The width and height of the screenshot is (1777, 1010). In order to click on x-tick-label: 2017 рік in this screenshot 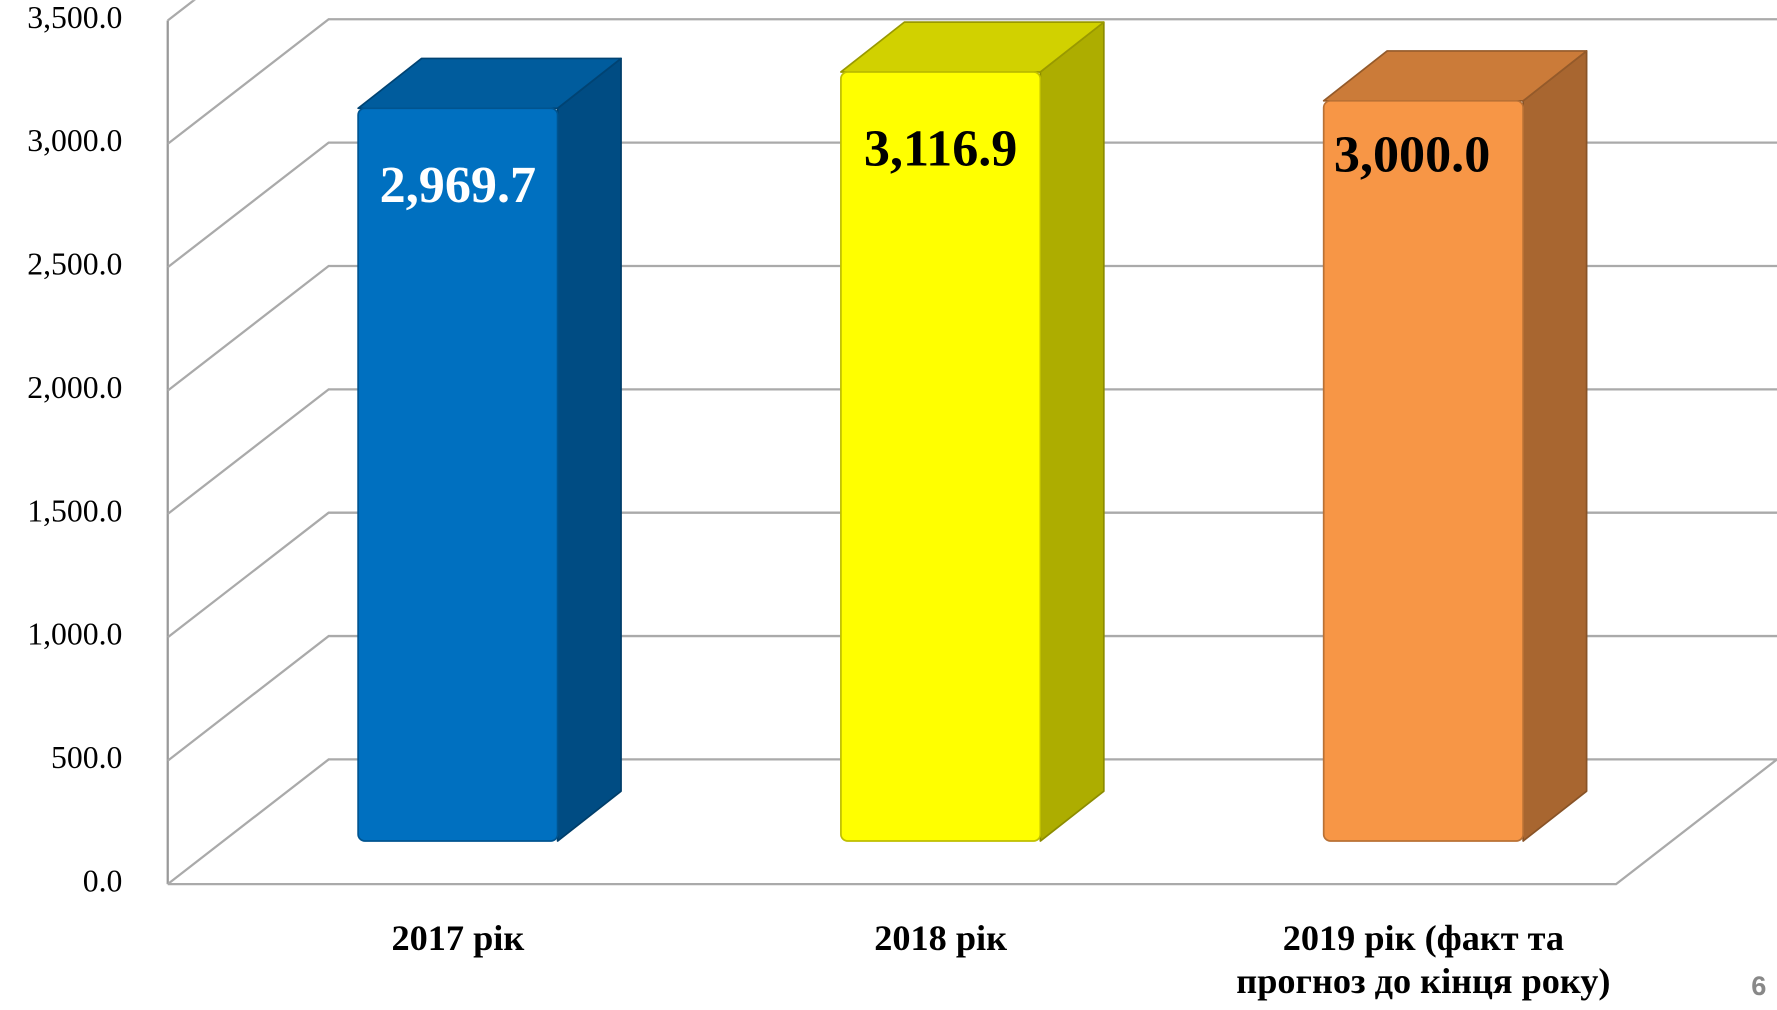, I will do `click(458, 937)`.